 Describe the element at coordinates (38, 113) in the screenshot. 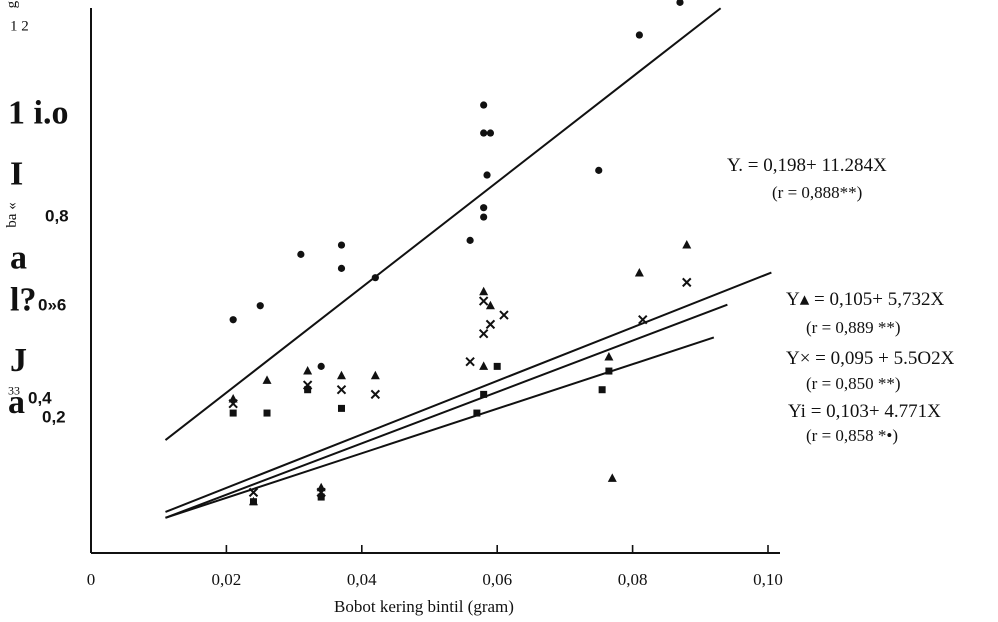

I see `y-axis-fragment: 1 i.o` at that location.